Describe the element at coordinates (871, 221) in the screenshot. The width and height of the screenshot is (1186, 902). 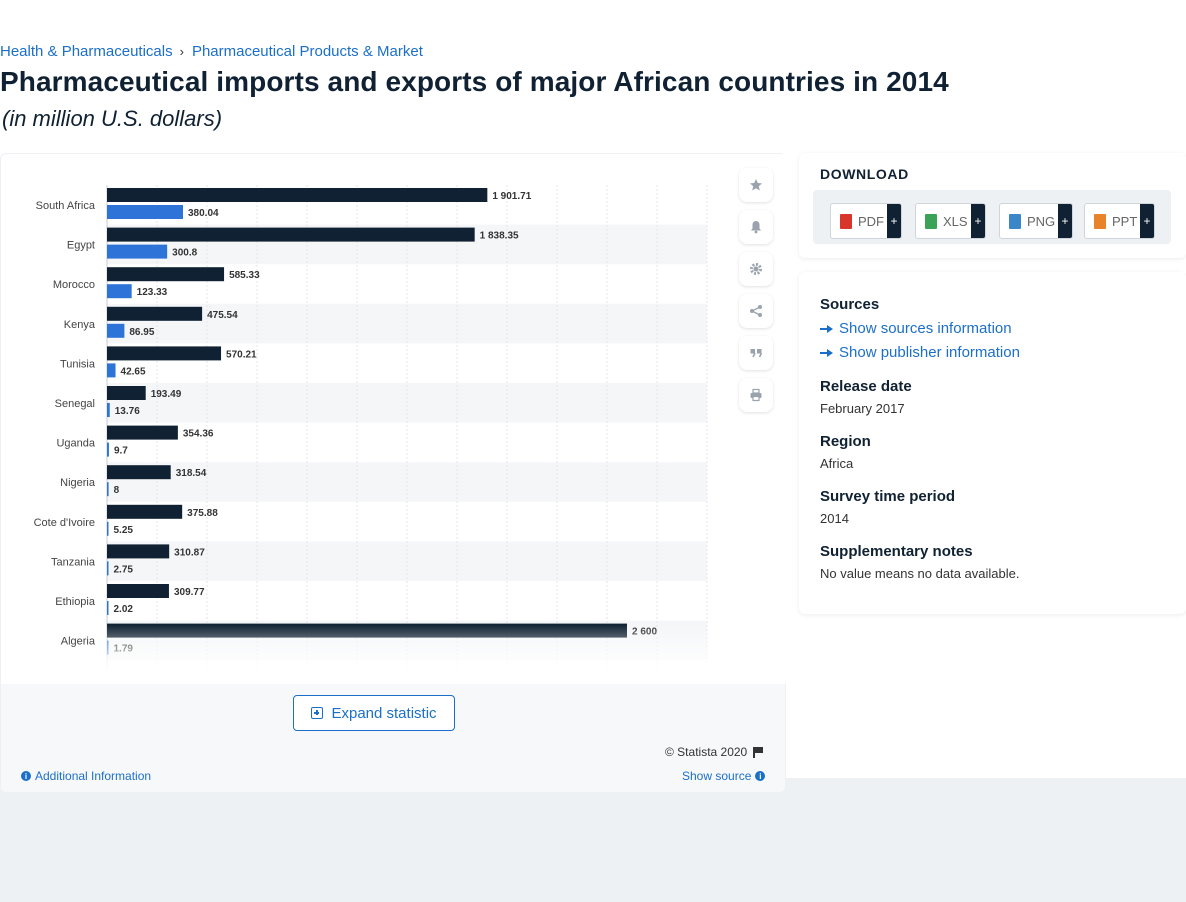
I see `download-pdf-label: PDF` at that location.